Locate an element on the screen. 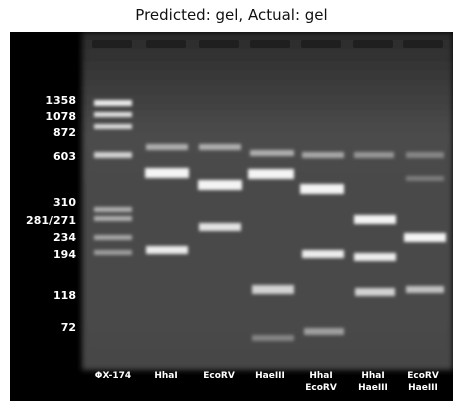 The image size is (463, 411). lane-label: HhaI EcoRV is located at coordinates (321, 382).